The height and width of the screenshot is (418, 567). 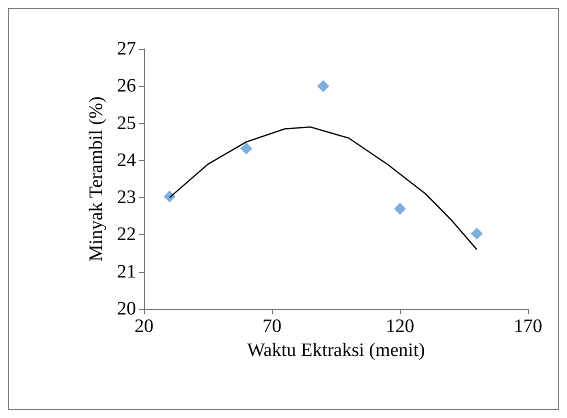 What do you see at coordinates (126, 123) in the screenshot?
I see `y-tick-label: 25` at bounding box center [126, 123].